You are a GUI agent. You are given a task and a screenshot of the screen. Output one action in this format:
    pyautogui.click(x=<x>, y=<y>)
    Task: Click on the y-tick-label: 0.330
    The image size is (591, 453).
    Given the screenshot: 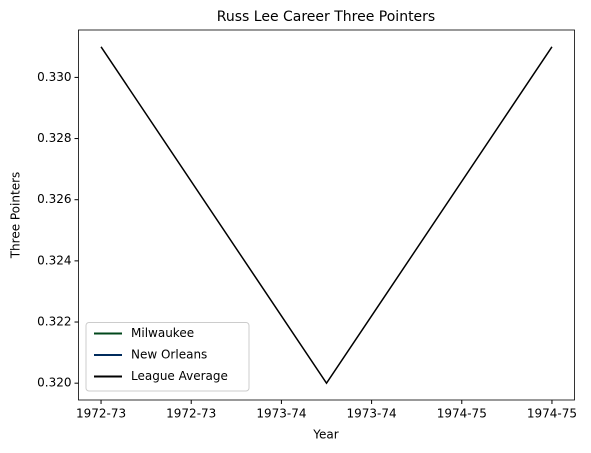 What is the action you would take?
    pyautogui.click(x=54, y=77)
    